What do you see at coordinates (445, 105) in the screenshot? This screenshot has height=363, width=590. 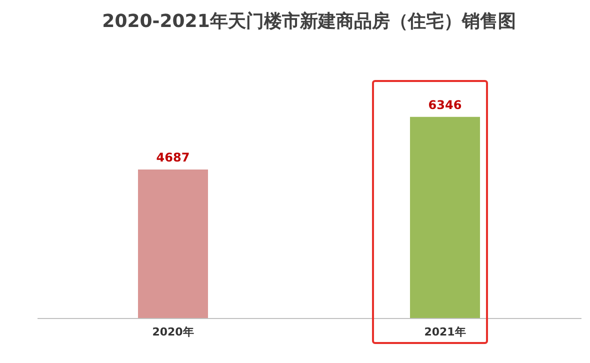 I see `data-label: 6346` at bounding box center [445, 105].